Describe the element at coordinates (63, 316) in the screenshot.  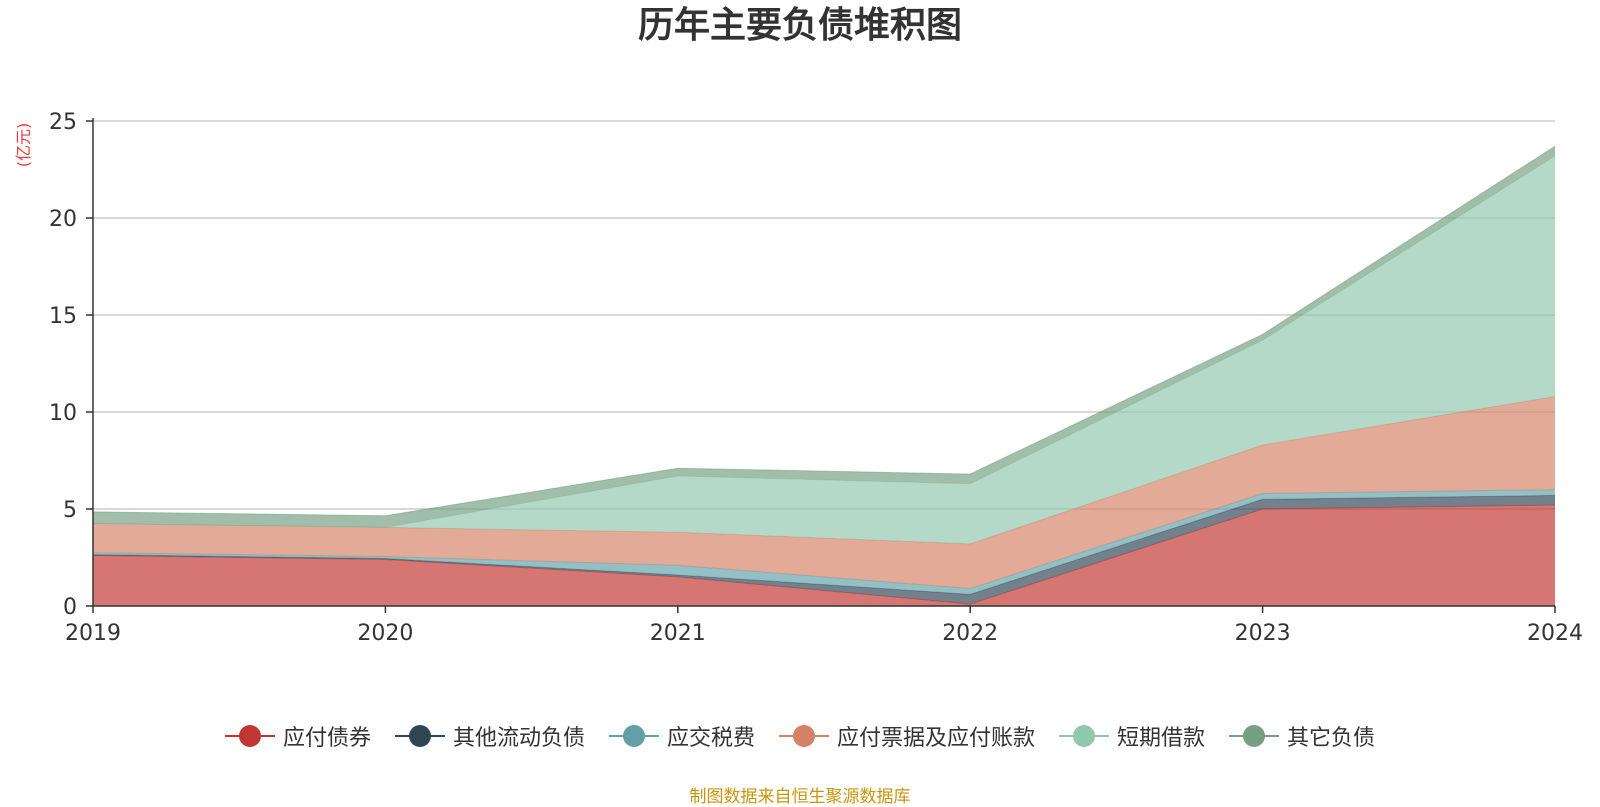
I see `y-tick-label: 15` at that location.